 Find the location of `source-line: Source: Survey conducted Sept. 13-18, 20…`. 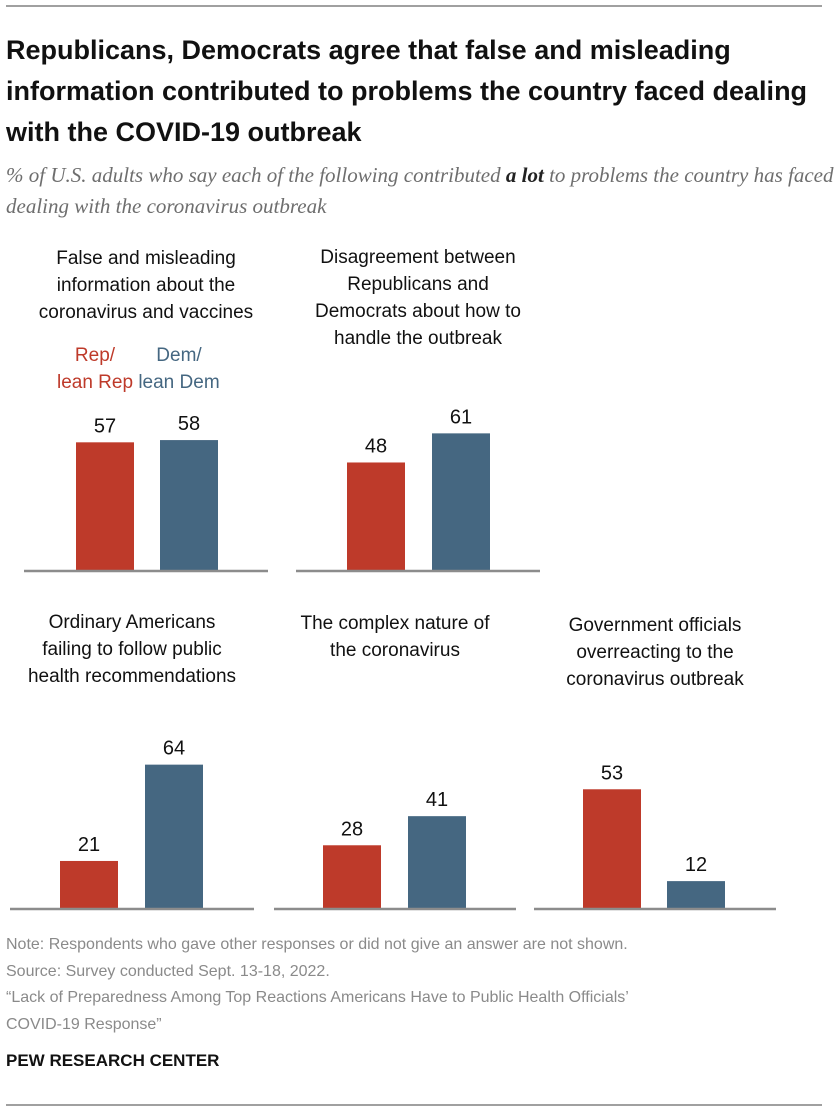

source-line: Source: Survey conducted Sept. 13-18, 20… is located at coordinates (168, 971).